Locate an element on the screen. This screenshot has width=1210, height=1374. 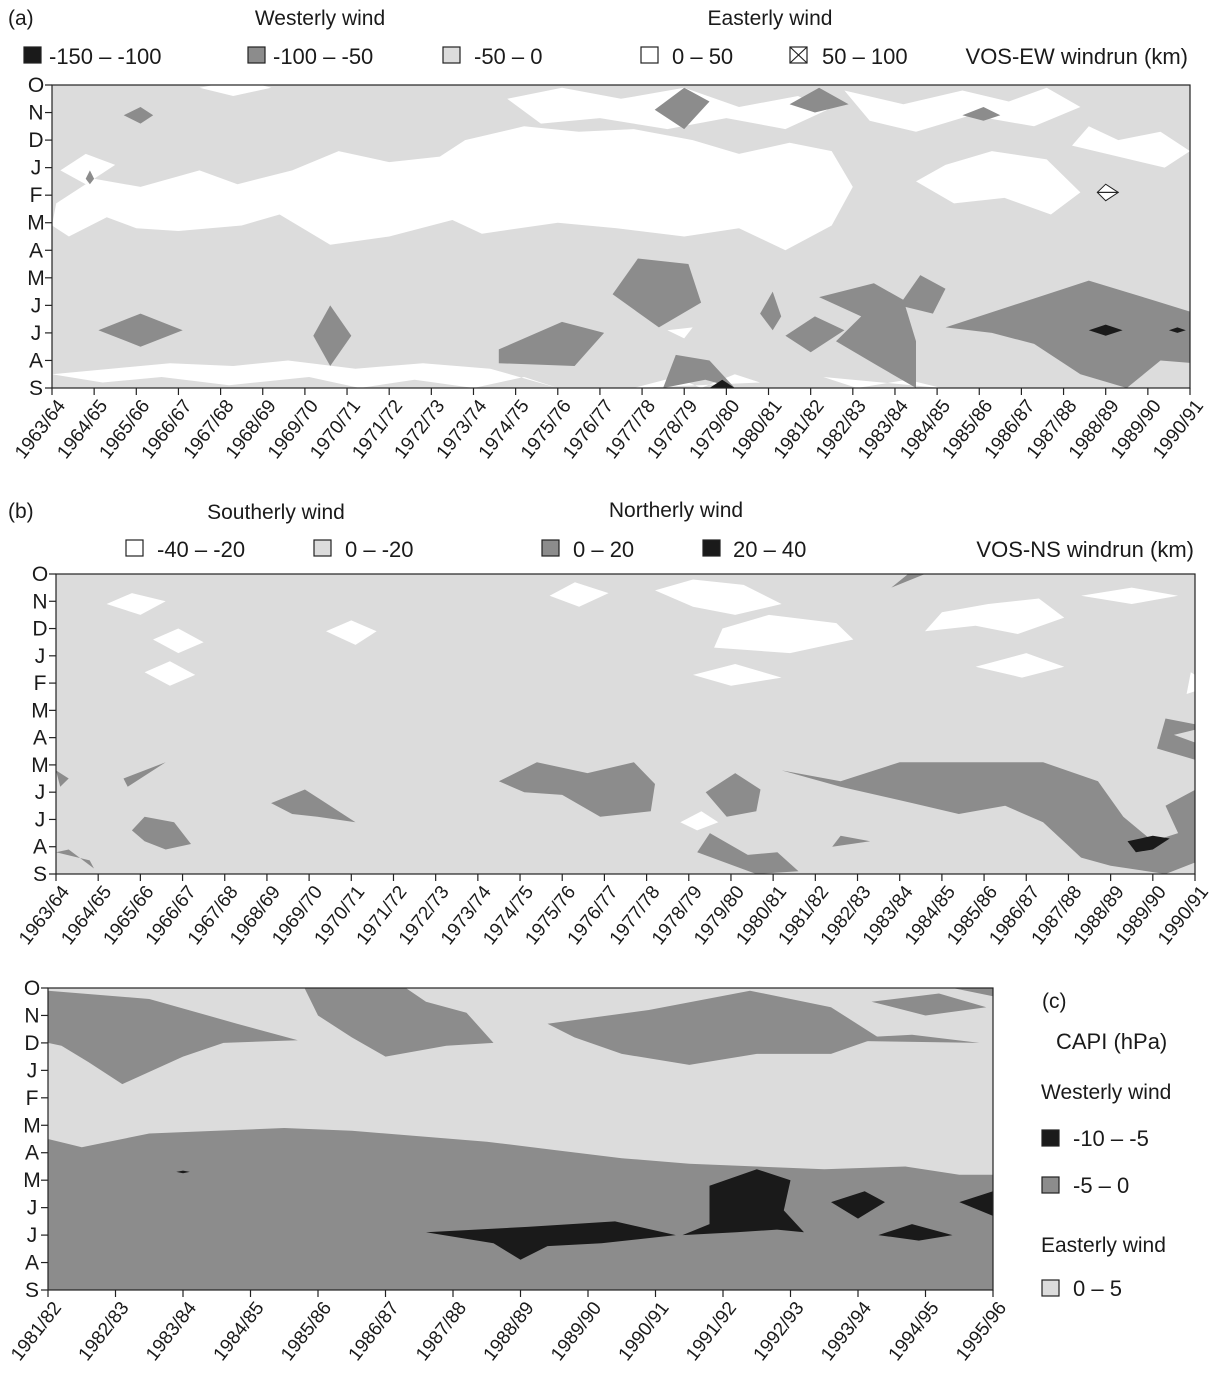
y-tick-label: O is located at coordinates (32, 988).